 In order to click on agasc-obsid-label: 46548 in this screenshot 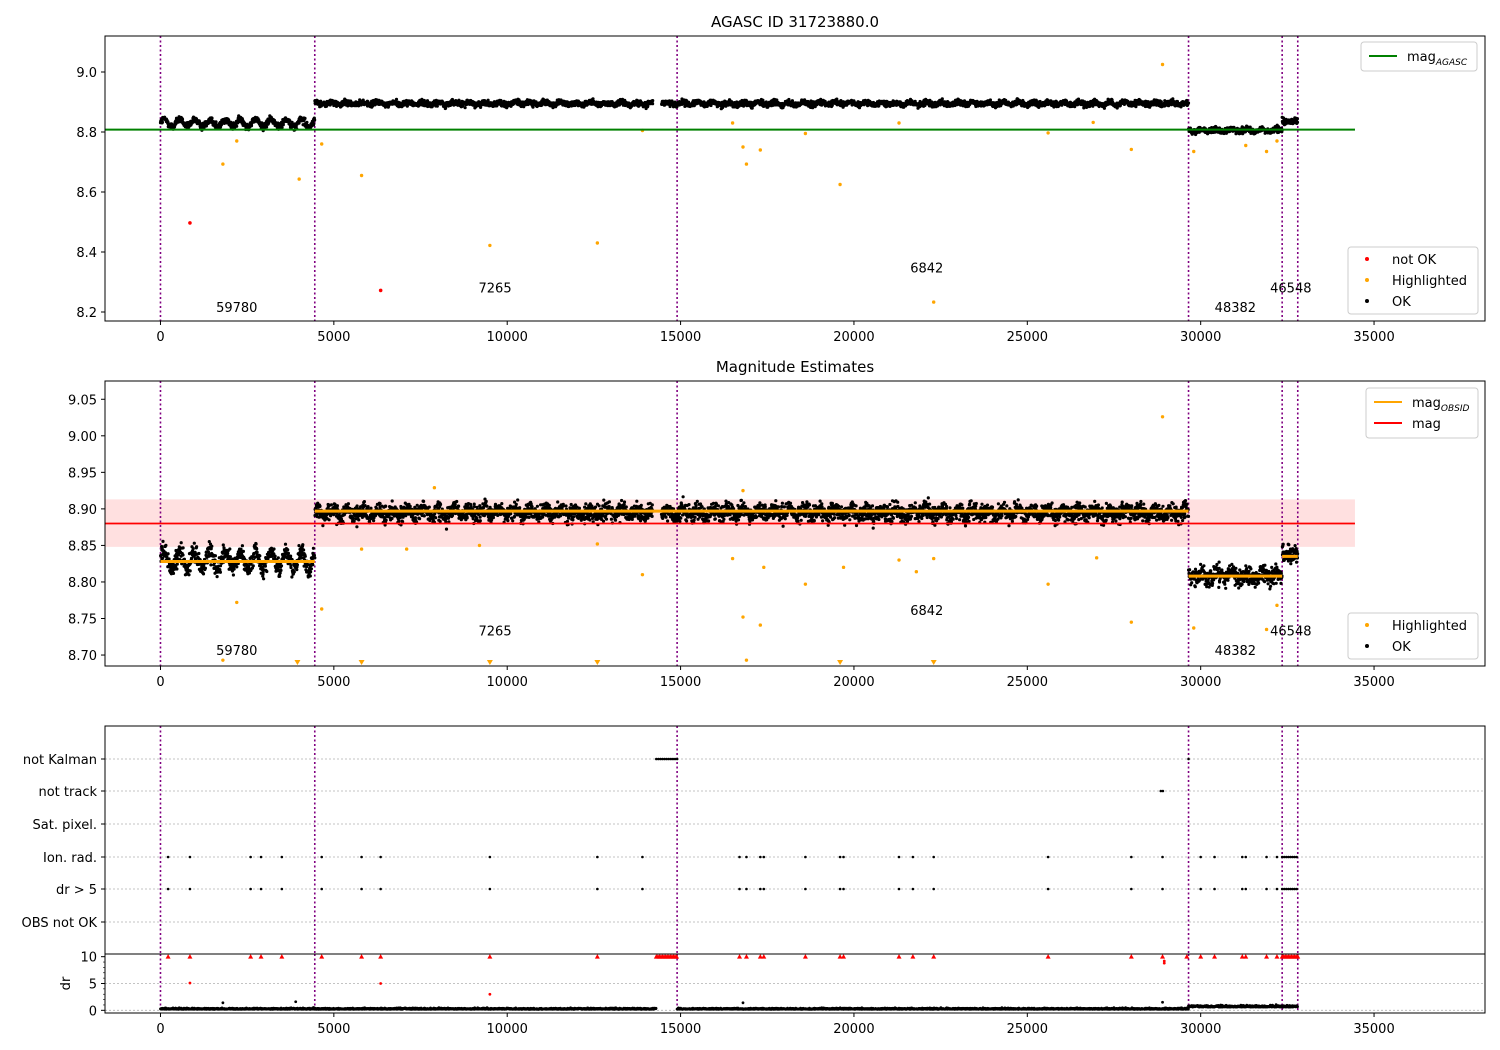, I will do `click(1290, 289)`.